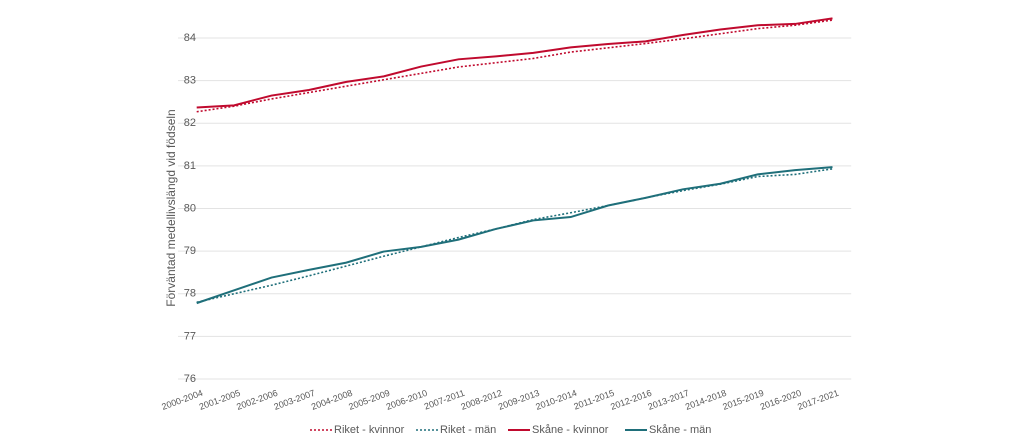 The width and height of the screenshot is (1013, 448). Describe the element at coordinates (190, 379) in the screenshot. I see `y-tick-label: 76` at that location.